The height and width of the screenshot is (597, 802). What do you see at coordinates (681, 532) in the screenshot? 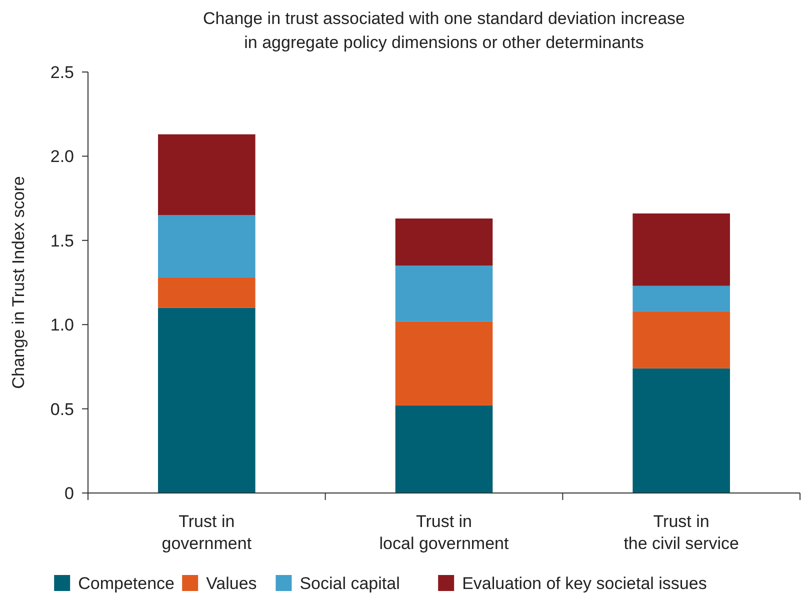
I see `x-tick-label: Trust in the civil service` at bounding box center [681, 532].